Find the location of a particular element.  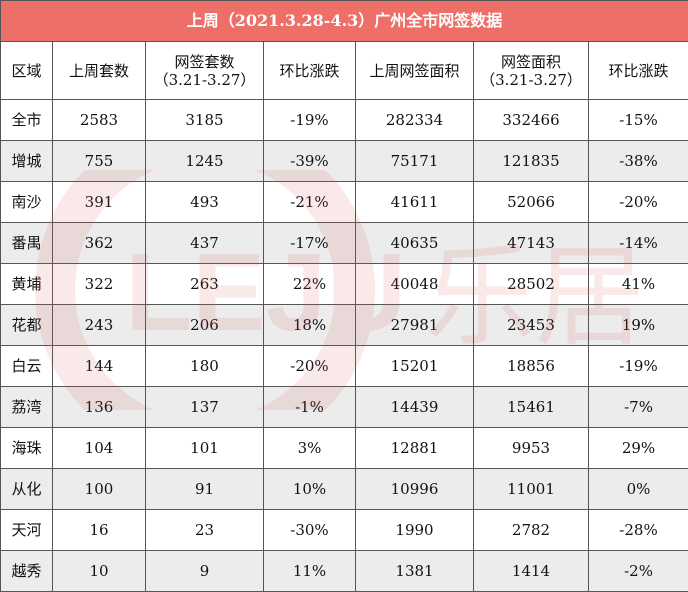

column-header-label: 网签套数 is located at coordinates (204, 62).